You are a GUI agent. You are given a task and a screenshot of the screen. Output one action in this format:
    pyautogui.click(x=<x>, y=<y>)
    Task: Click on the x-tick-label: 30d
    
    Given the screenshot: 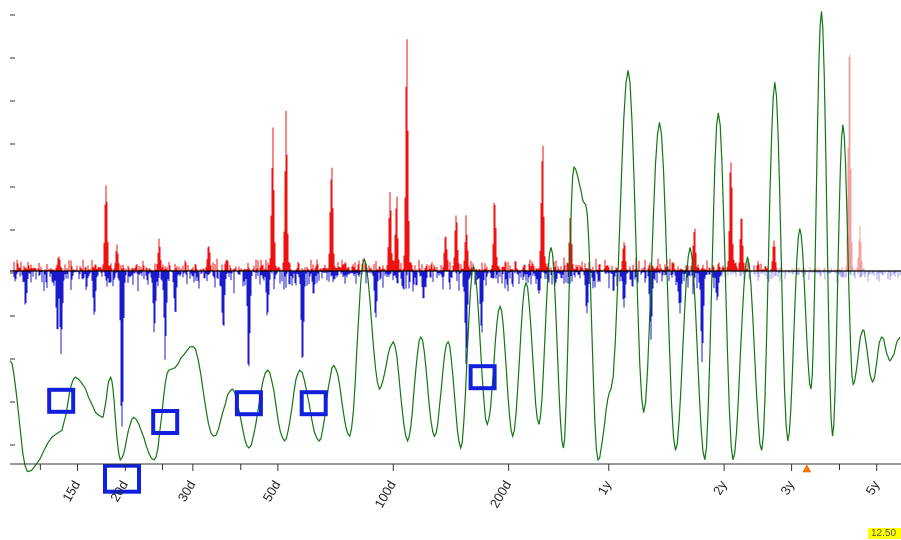 What is the action you would take?
    pyautogui.click(x=187, y=491)
    